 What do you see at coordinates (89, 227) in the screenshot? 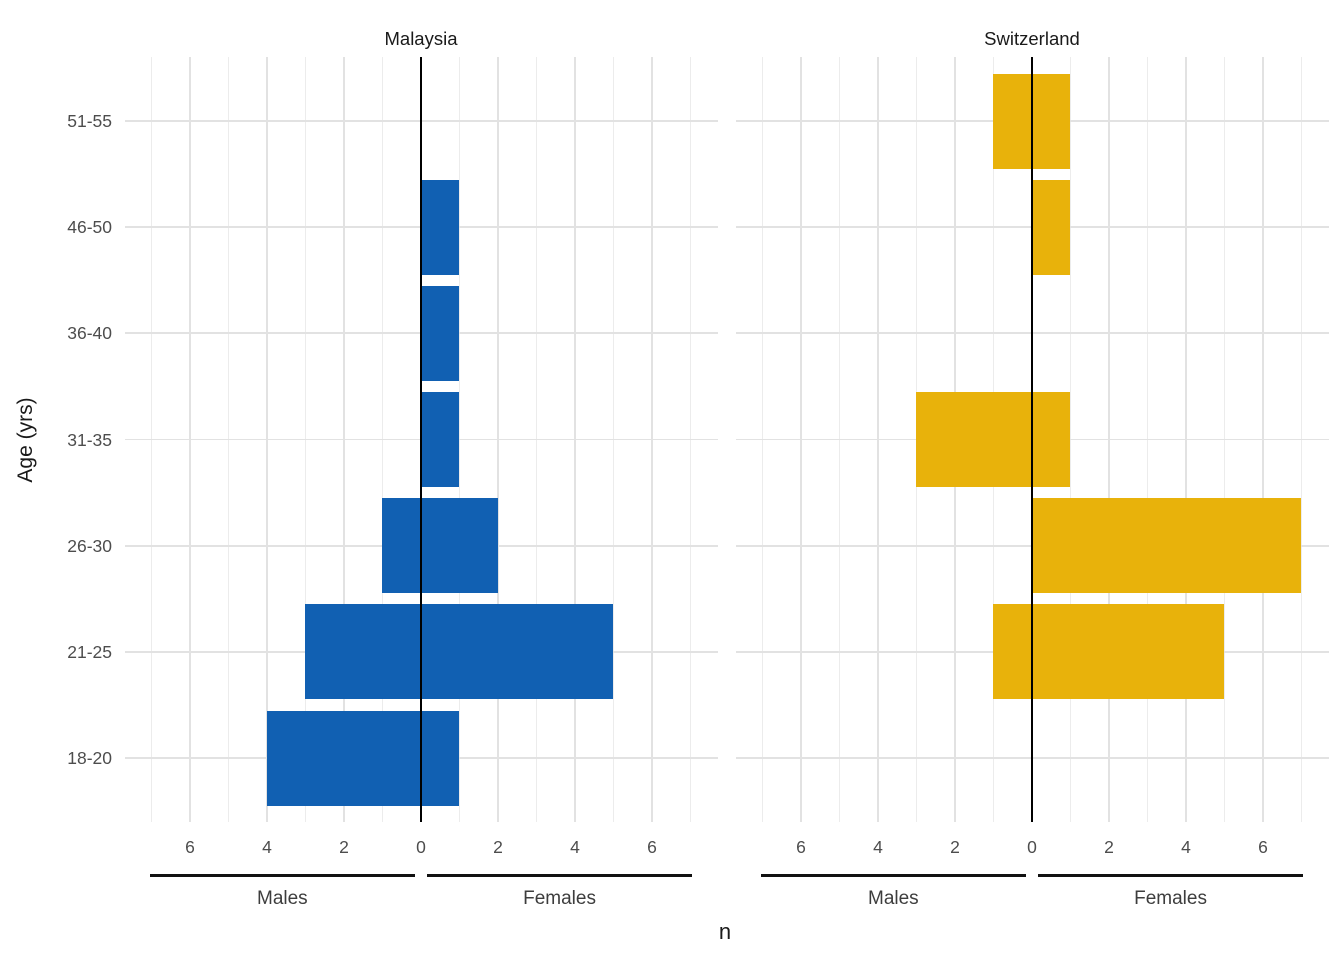
I see `y-tick-label: 46-50` at bounding box center [89, 227].